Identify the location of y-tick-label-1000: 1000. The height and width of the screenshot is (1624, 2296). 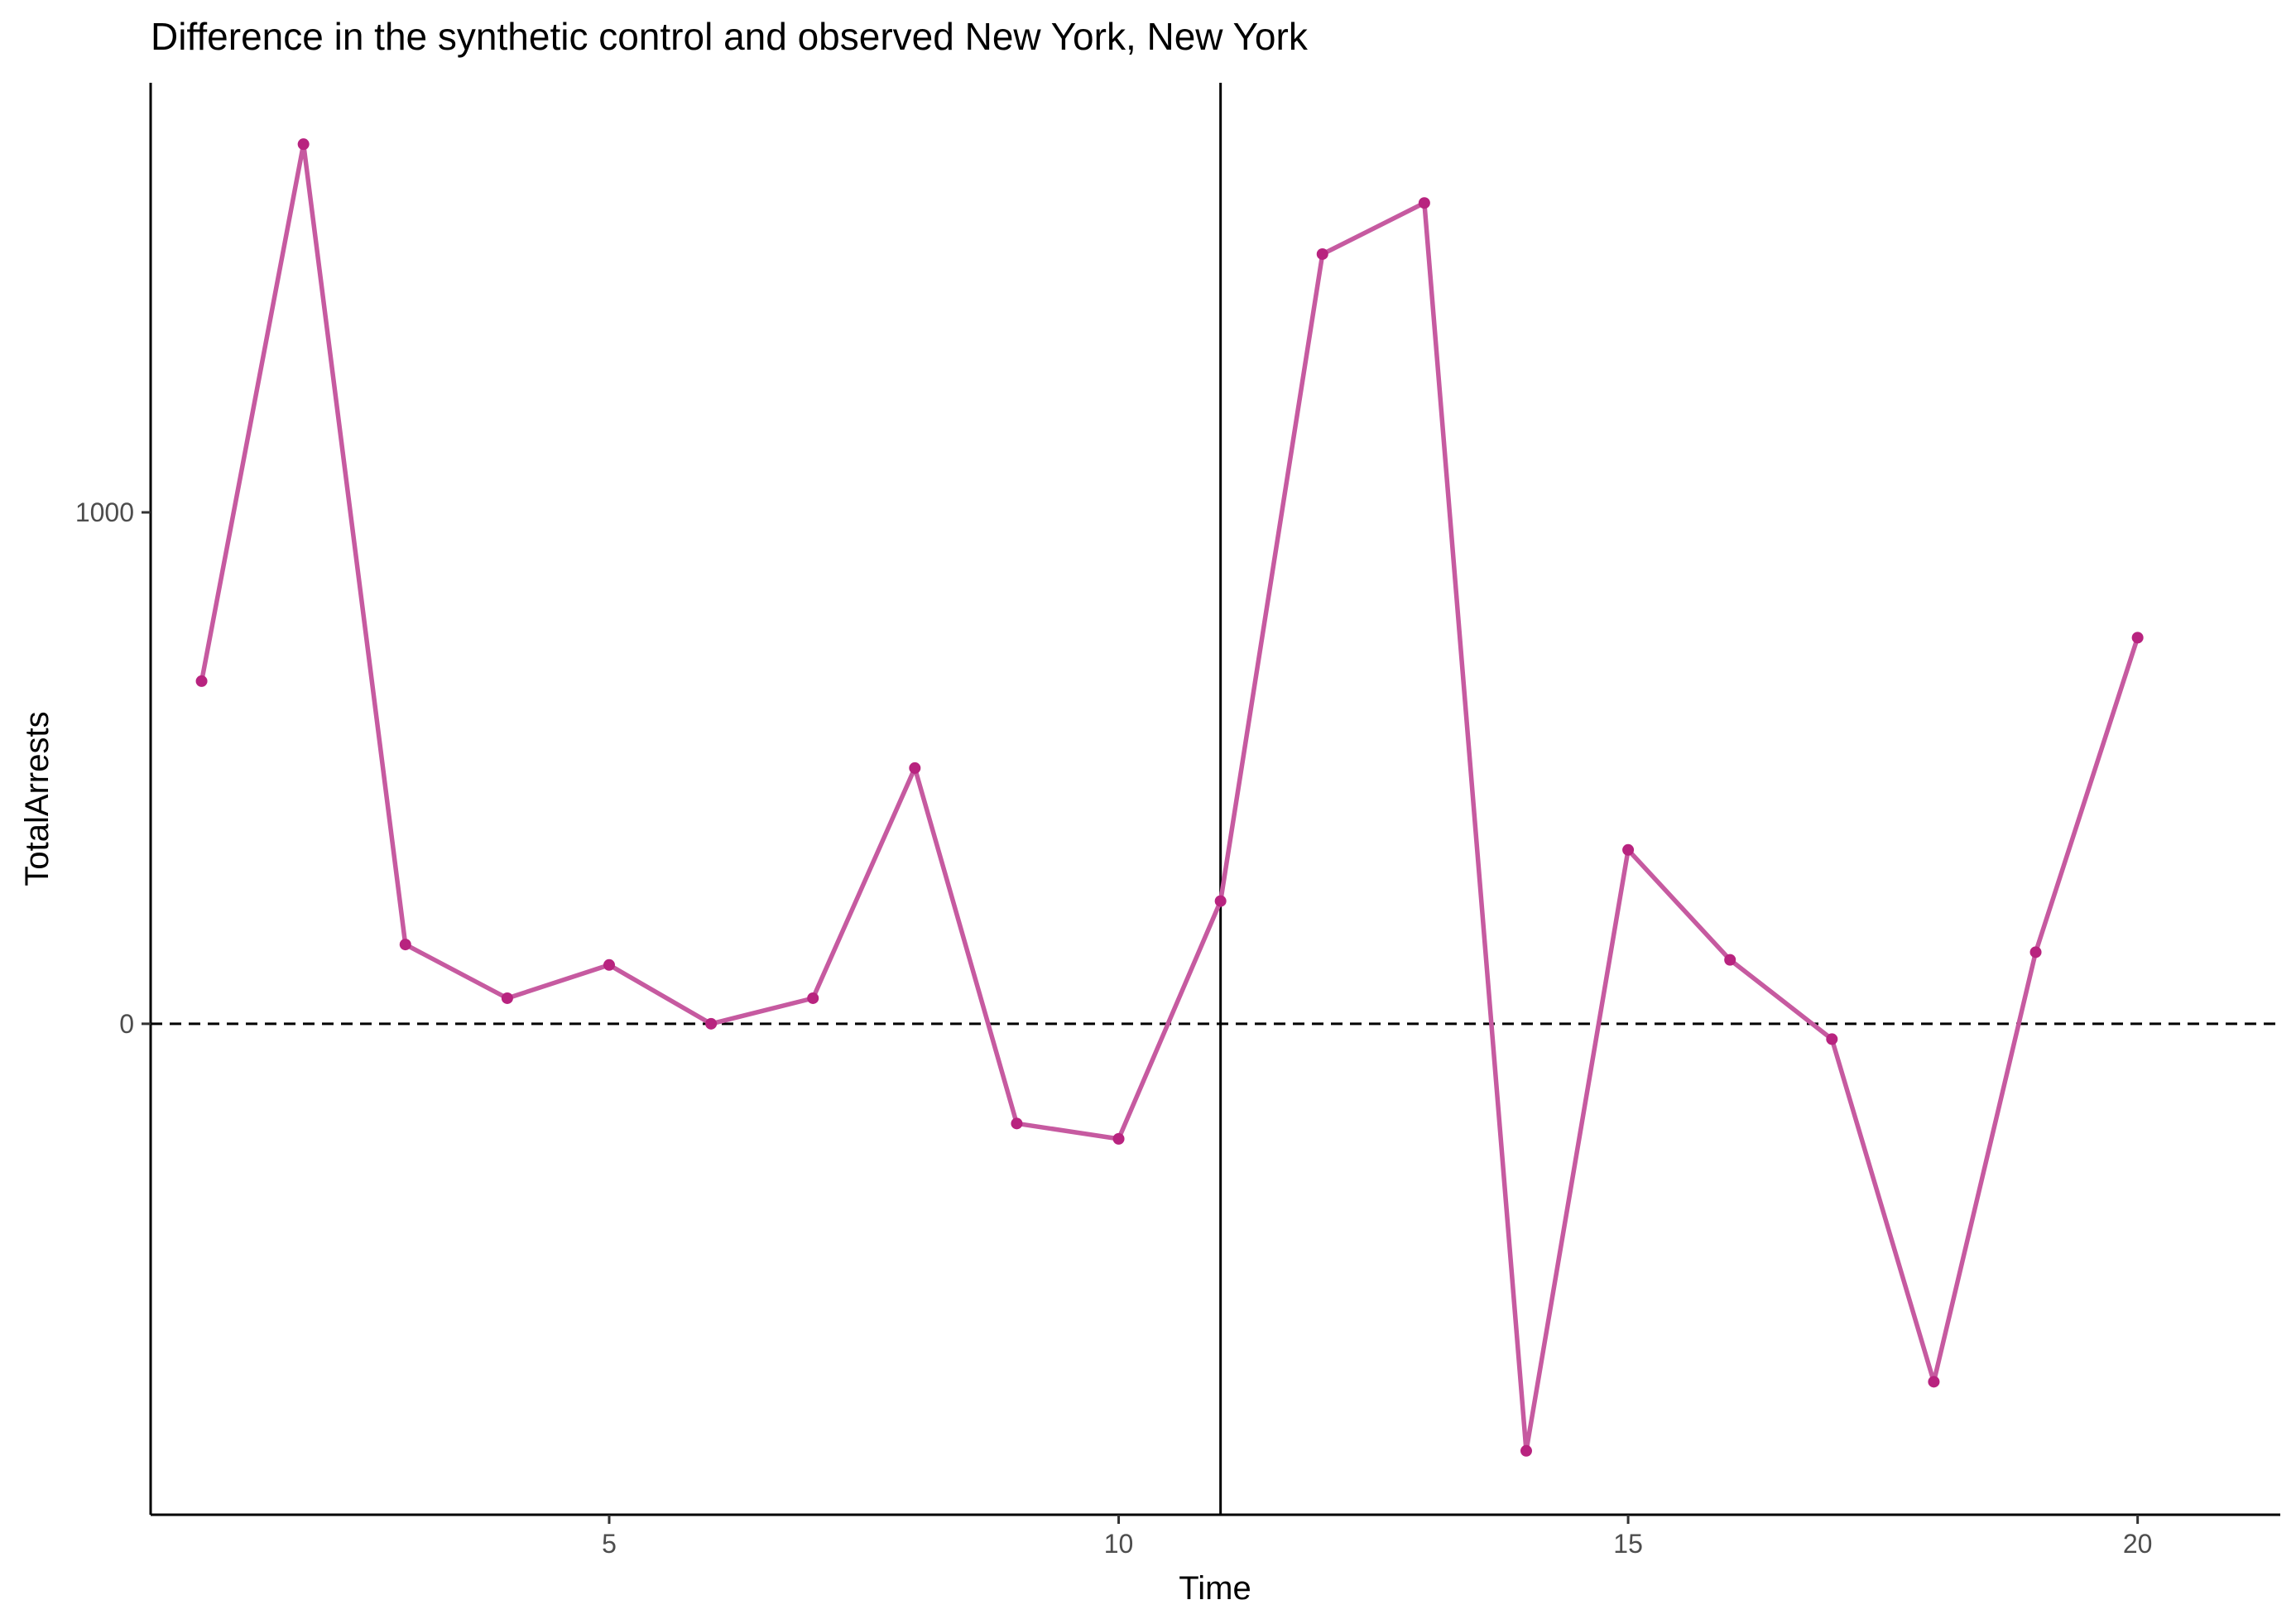
(104, 512).